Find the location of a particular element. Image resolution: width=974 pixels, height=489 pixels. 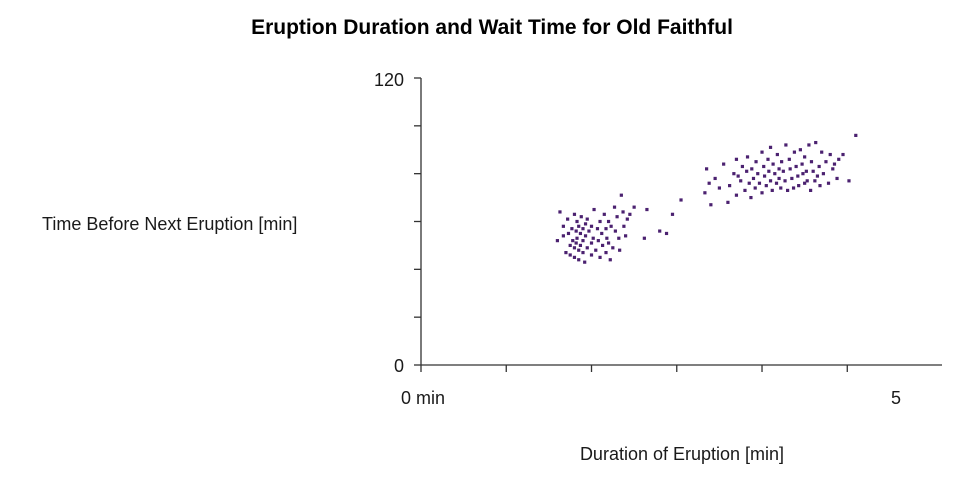

x-tick-label-end: 5 is located at coordinates (896, 398).